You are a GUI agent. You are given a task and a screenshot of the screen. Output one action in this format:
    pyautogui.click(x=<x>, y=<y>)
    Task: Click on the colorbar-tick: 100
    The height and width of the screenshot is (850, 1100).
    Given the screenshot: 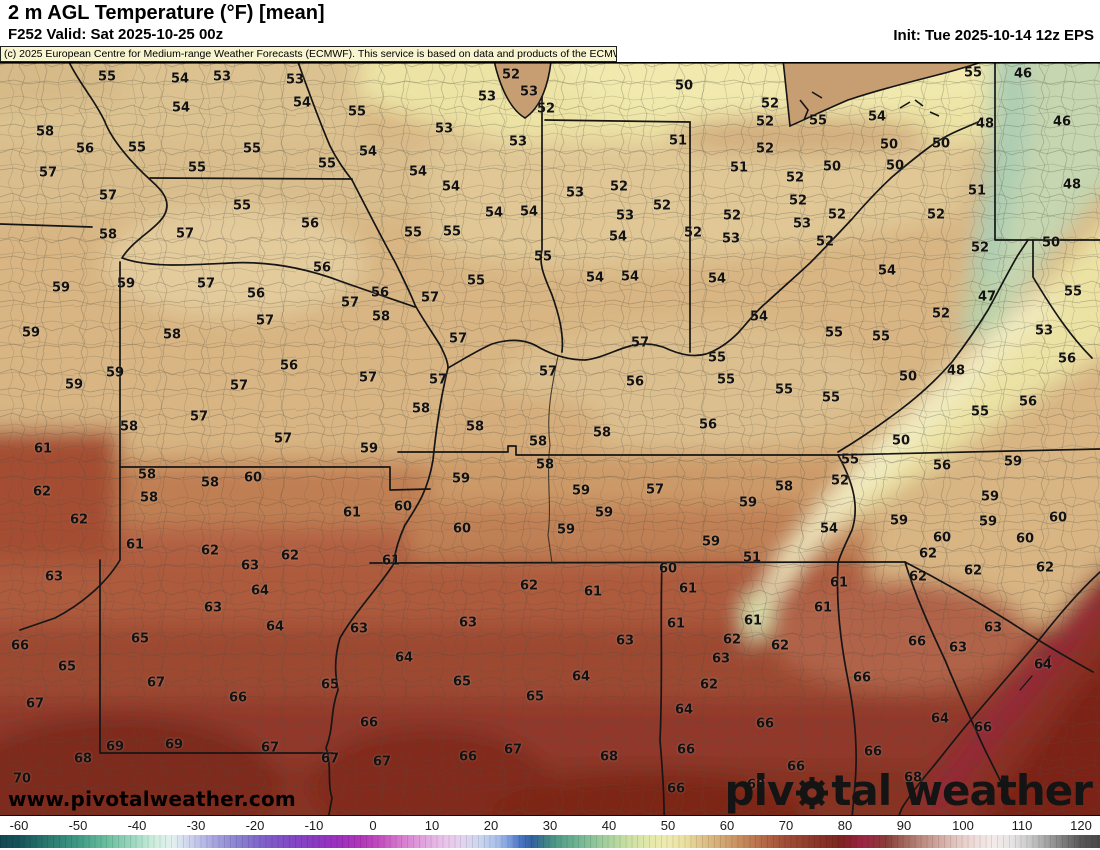 What is the action you would take?
    pyautogui.click(x=963, y=825)
    